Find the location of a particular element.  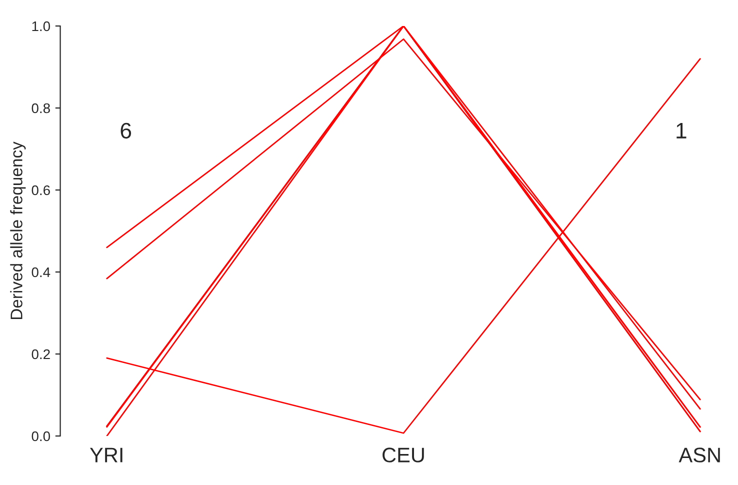

annotation: 1 is located at coordinates (681, 130).